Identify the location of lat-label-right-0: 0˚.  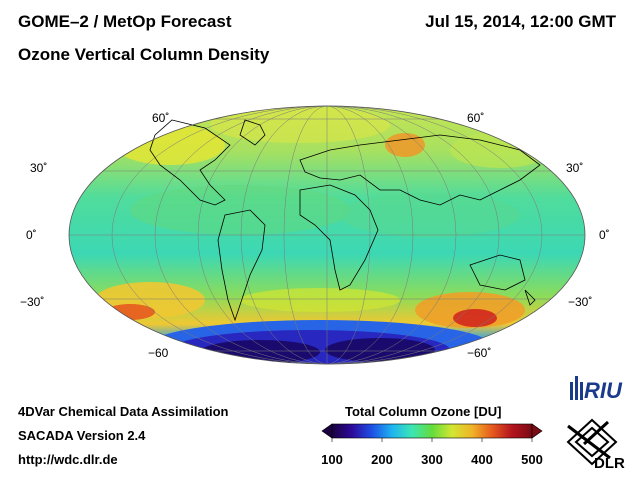
(604, 235).